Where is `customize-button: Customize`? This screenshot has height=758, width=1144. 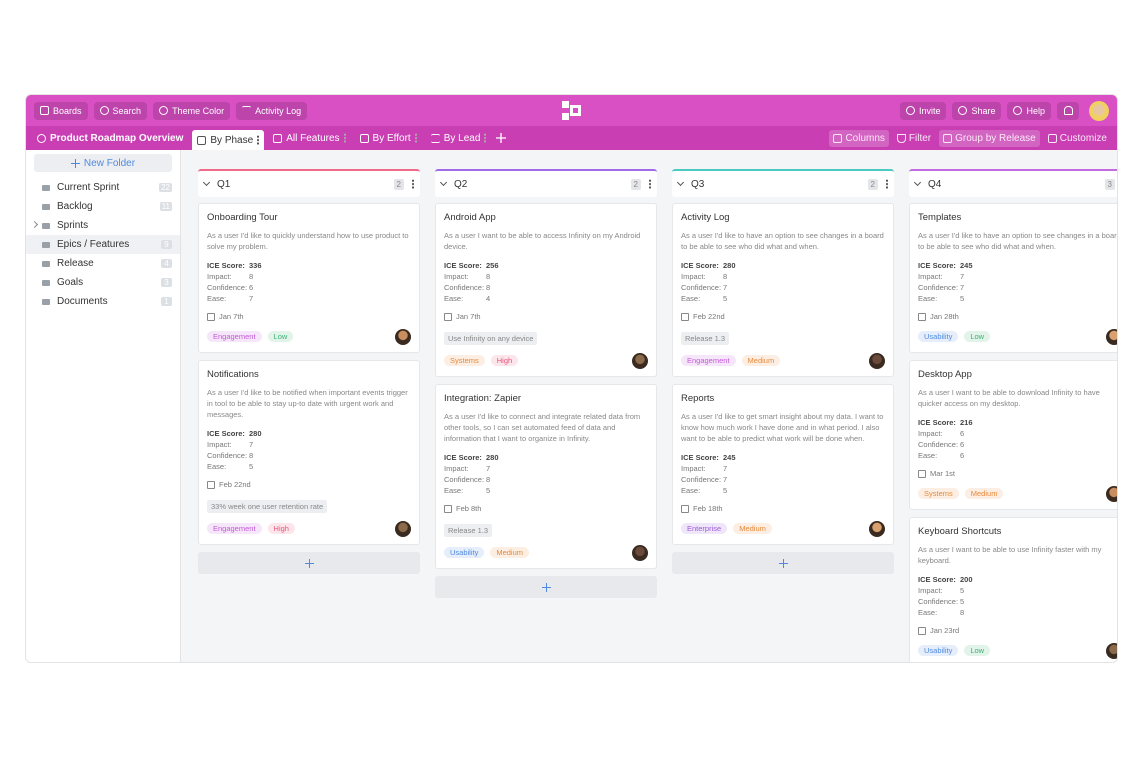
customize-button: Customize is located at coordinates (1077, 138).